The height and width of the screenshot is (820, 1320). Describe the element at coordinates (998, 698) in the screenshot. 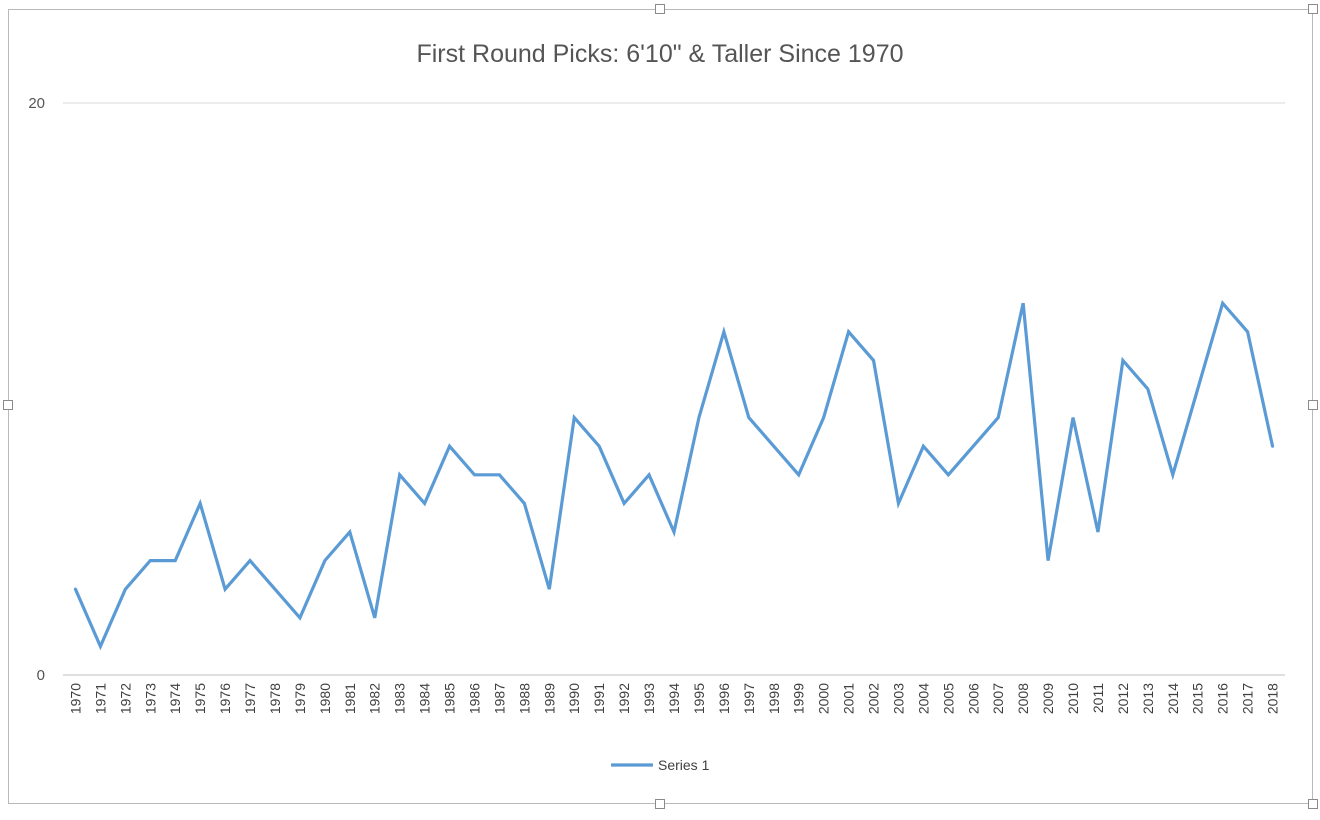

I see `x-tick-label-2007: 2007` at that location.